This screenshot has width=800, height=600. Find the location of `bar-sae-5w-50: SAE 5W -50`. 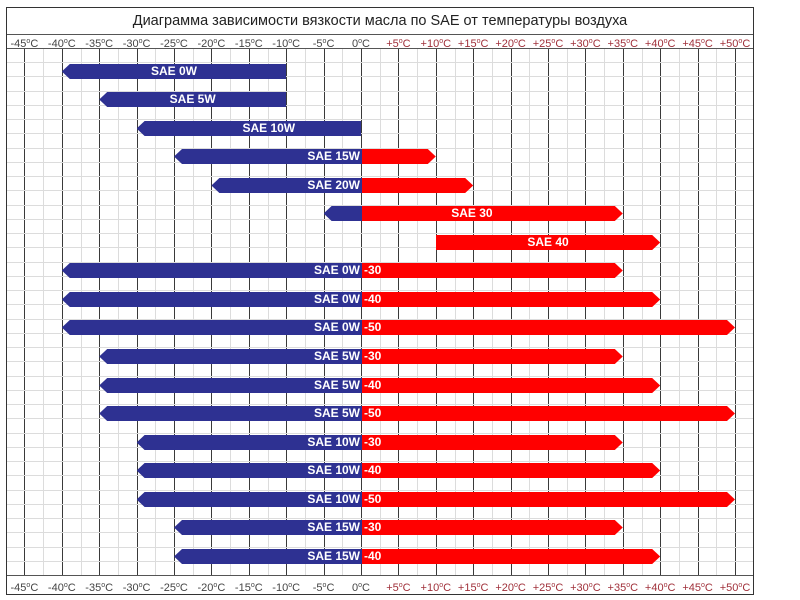

bar-sae-5w-50: SAE 5W -50 is located at coordinates (380, 413).